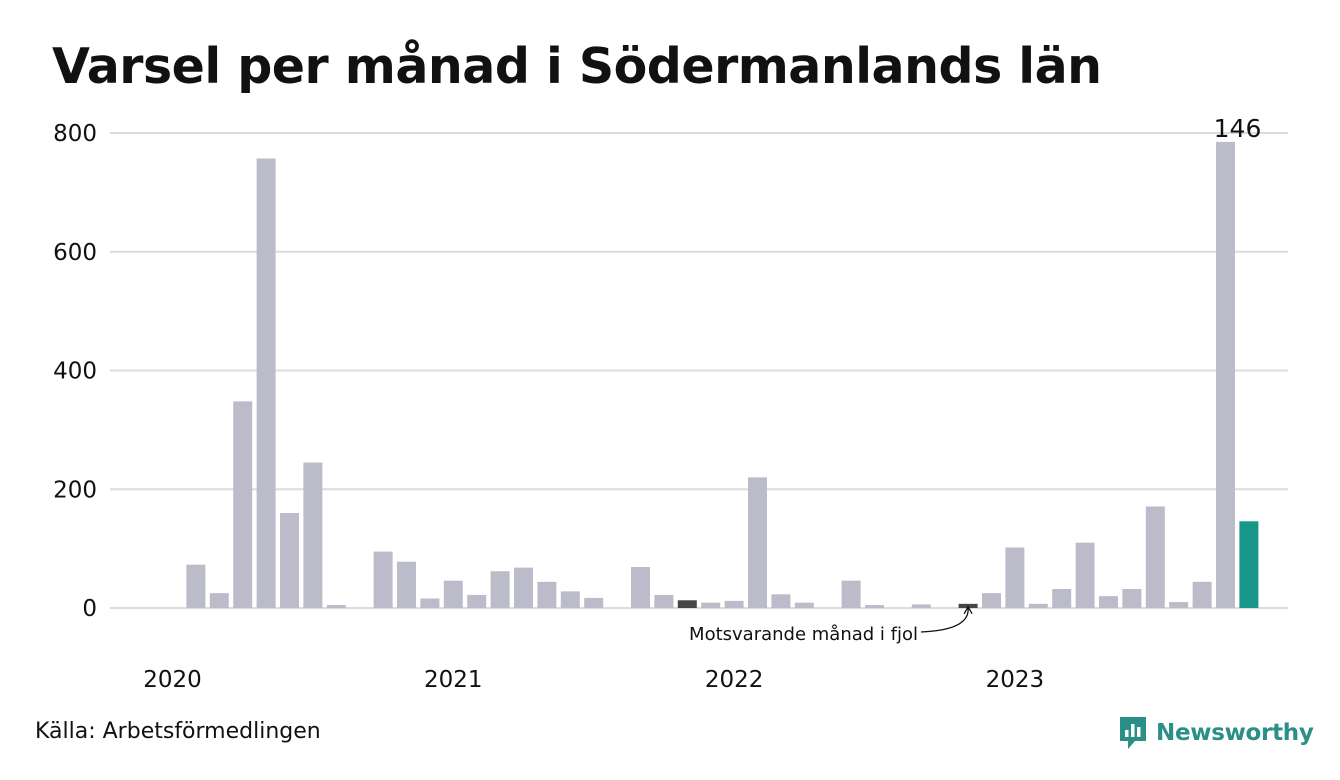  I want to click on annotation-label: Motsvarande månad i fjol, so click(803, 634).